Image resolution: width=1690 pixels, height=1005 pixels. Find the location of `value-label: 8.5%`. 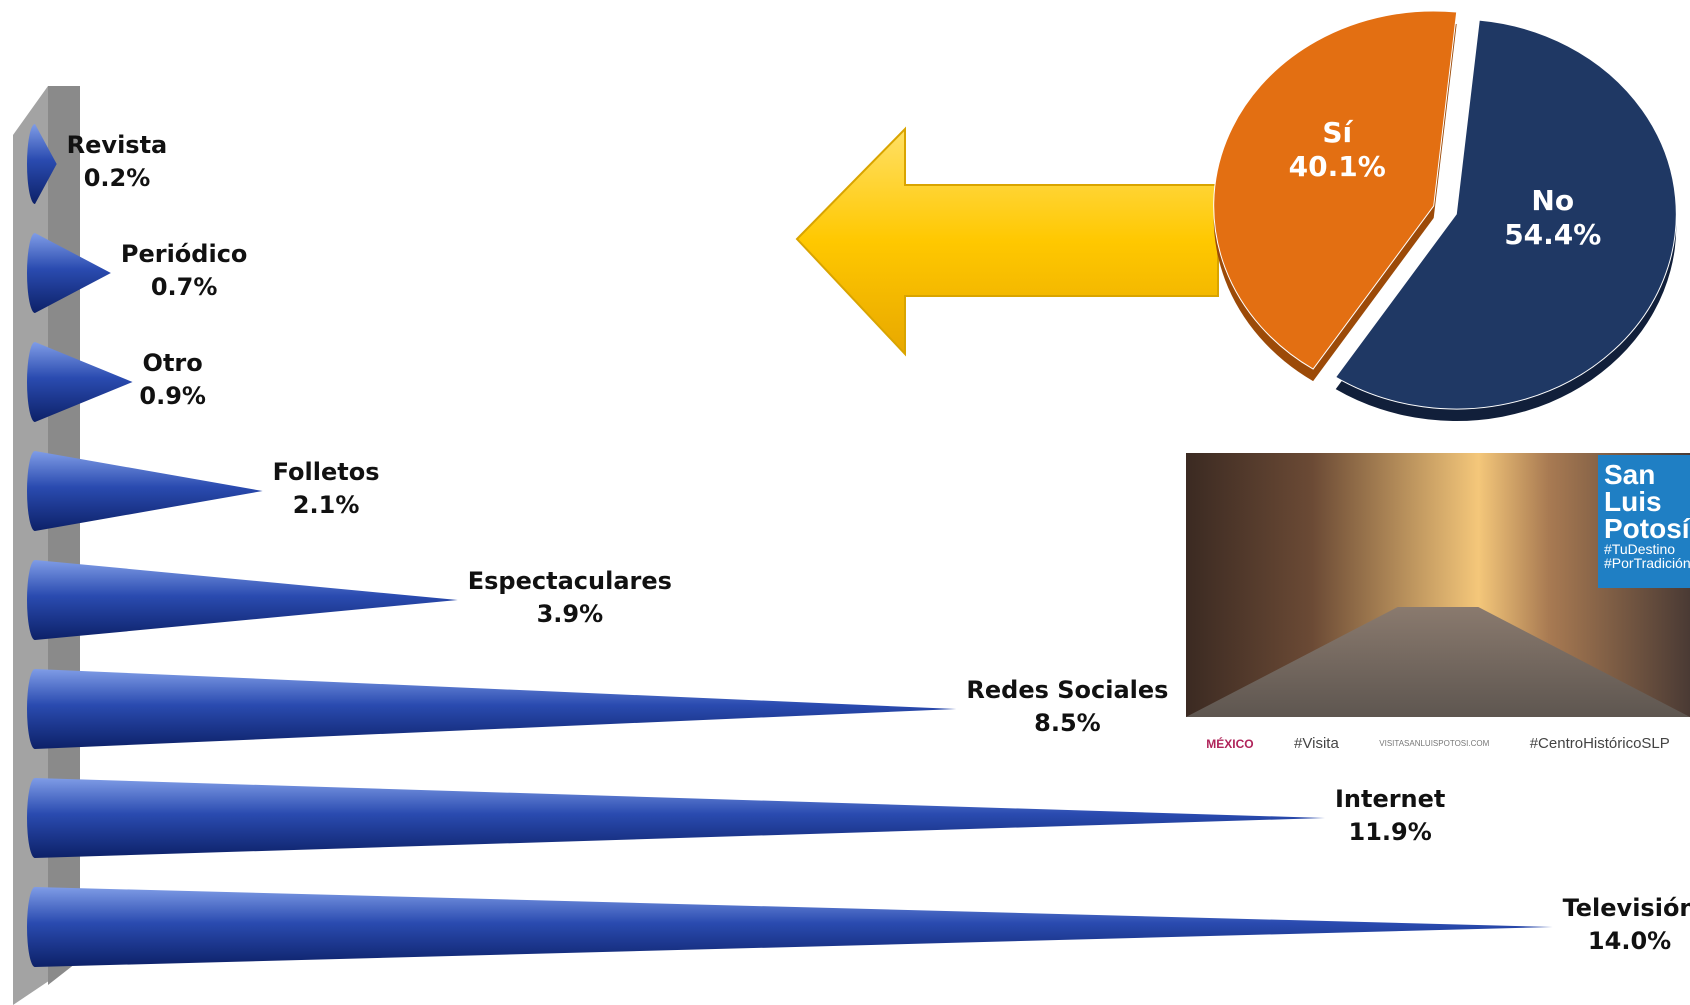

value-label: 8.5% is located at coordinates (1067, 723).